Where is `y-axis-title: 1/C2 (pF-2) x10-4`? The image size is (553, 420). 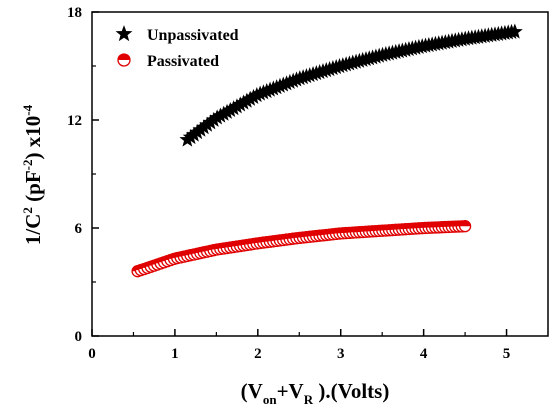
y-axis-title: 1/C2 (pF-2) x10-4 is located at coordinates (32, 174).